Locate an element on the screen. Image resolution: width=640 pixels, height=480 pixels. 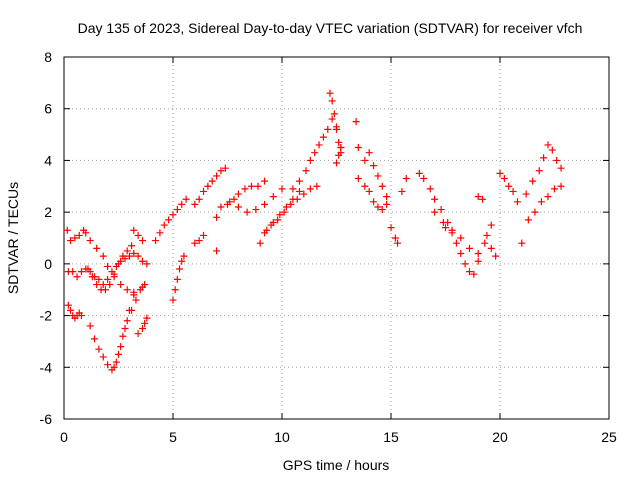
x-tick-label: 15 is located at coordinates (391, 437).